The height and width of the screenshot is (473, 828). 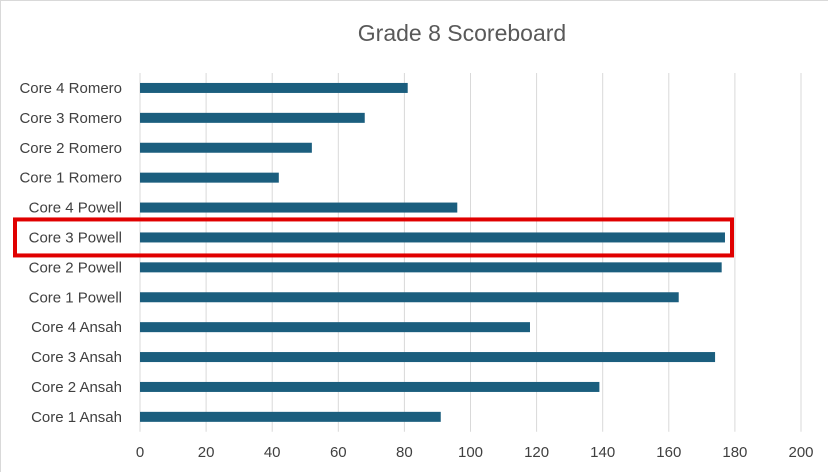 I want to click on x-tick-label: 140, so click(x=602, y=452).